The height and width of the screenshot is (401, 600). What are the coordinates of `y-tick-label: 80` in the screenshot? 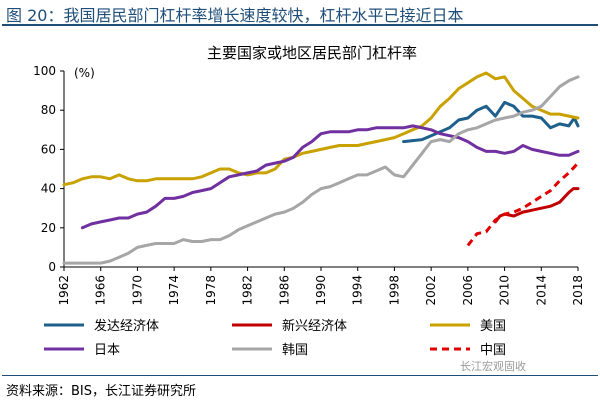 It's located at (48, 110).